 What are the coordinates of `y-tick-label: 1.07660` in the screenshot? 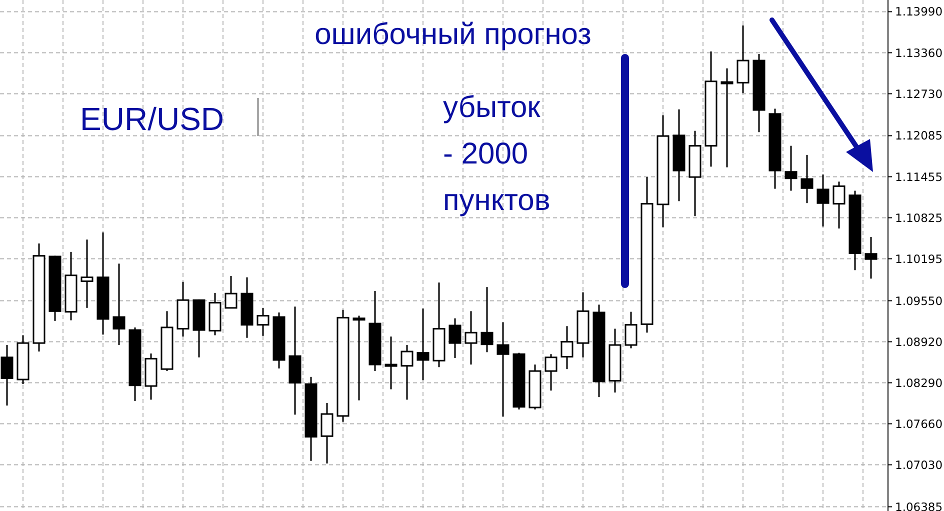 It's located at (919, 423).